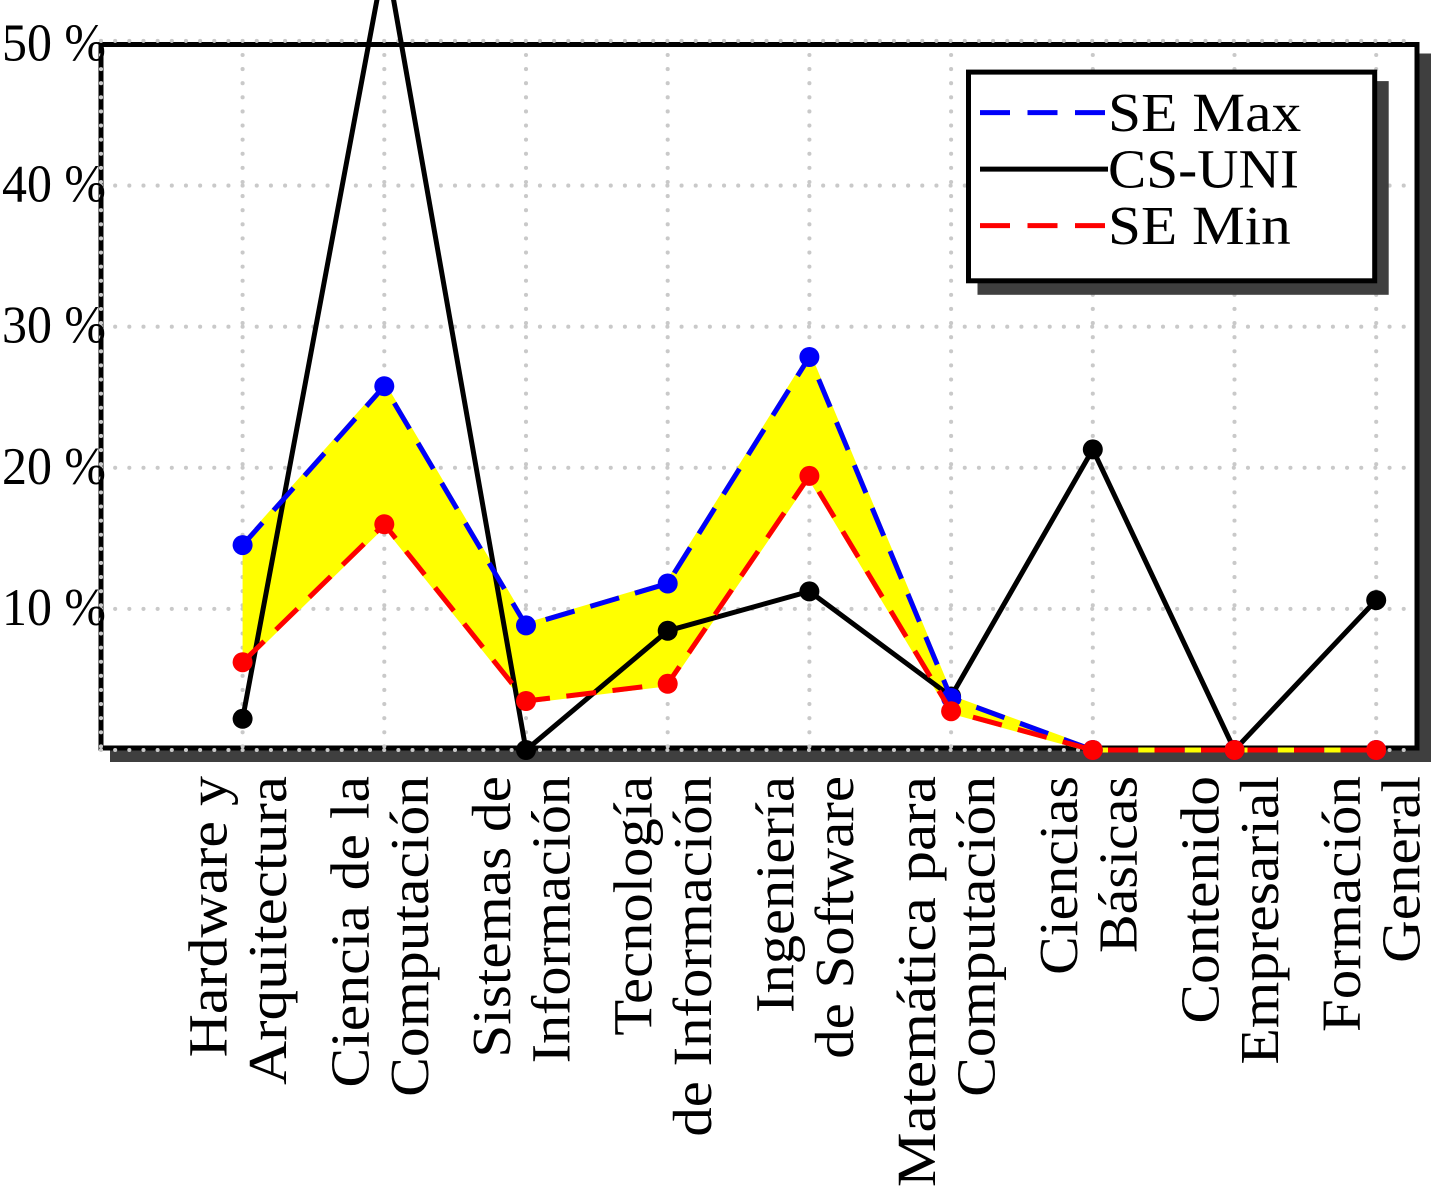  Describe the element at coordinates (54, 326) in the screenshot. I see `svg-text: 30 %` at that location.